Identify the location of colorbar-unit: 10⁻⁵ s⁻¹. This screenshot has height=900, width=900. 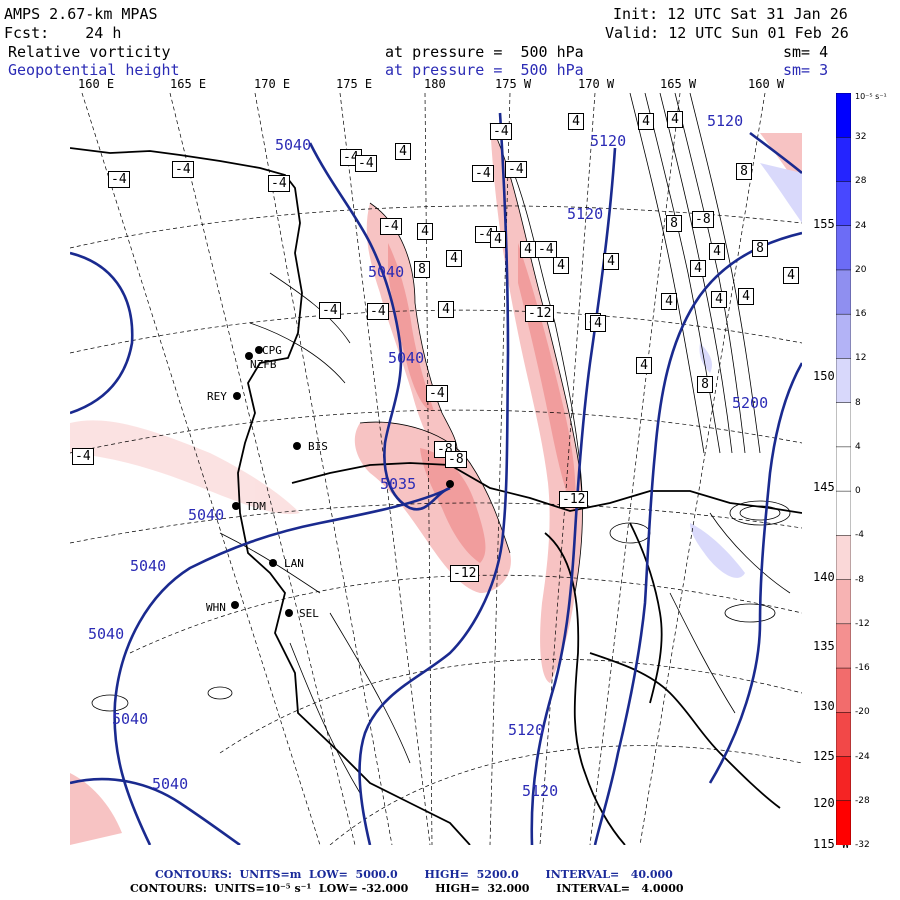
(871, 96).